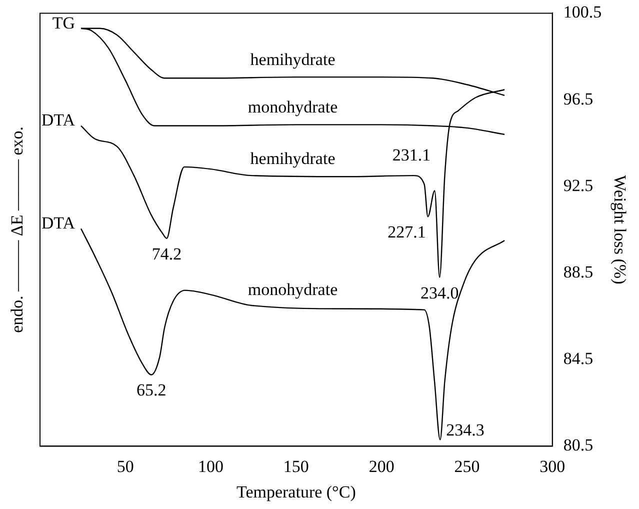  Describe the element at coordinates (381, 466) in the screenshot. I see `x-tick-label: 200` at that location.